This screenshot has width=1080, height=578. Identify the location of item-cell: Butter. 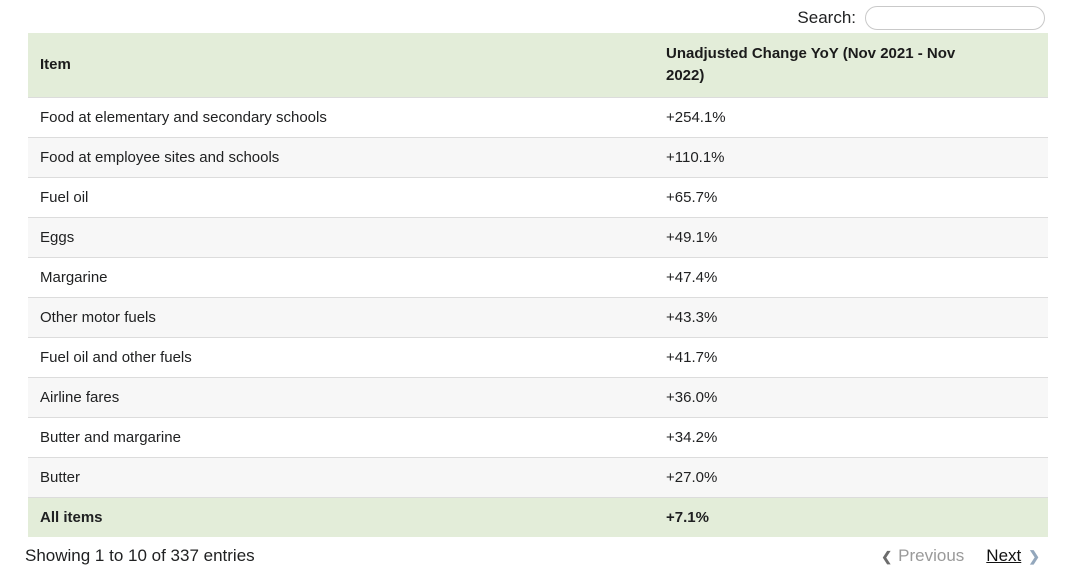
(341, 476).